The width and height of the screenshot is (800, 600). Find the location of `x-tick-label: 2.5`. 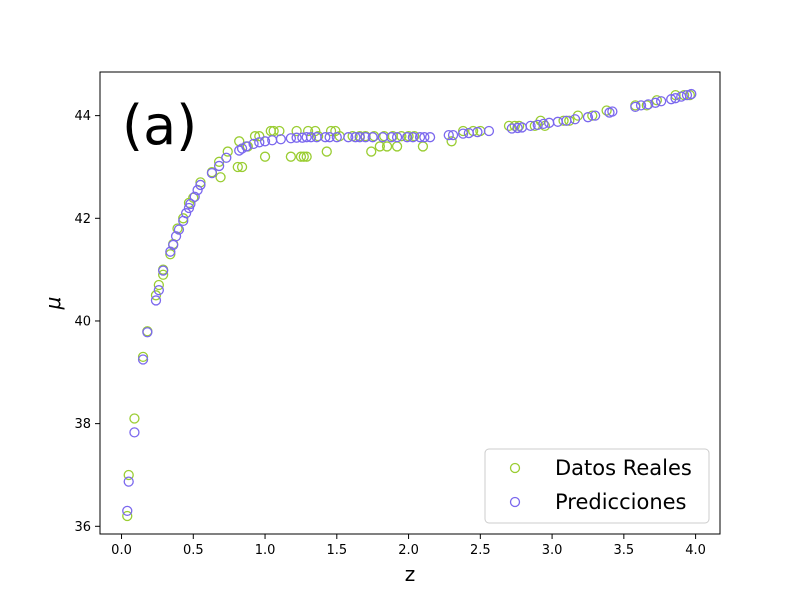

x-tick-label: 2.5 is located at coordinates (480, 550).